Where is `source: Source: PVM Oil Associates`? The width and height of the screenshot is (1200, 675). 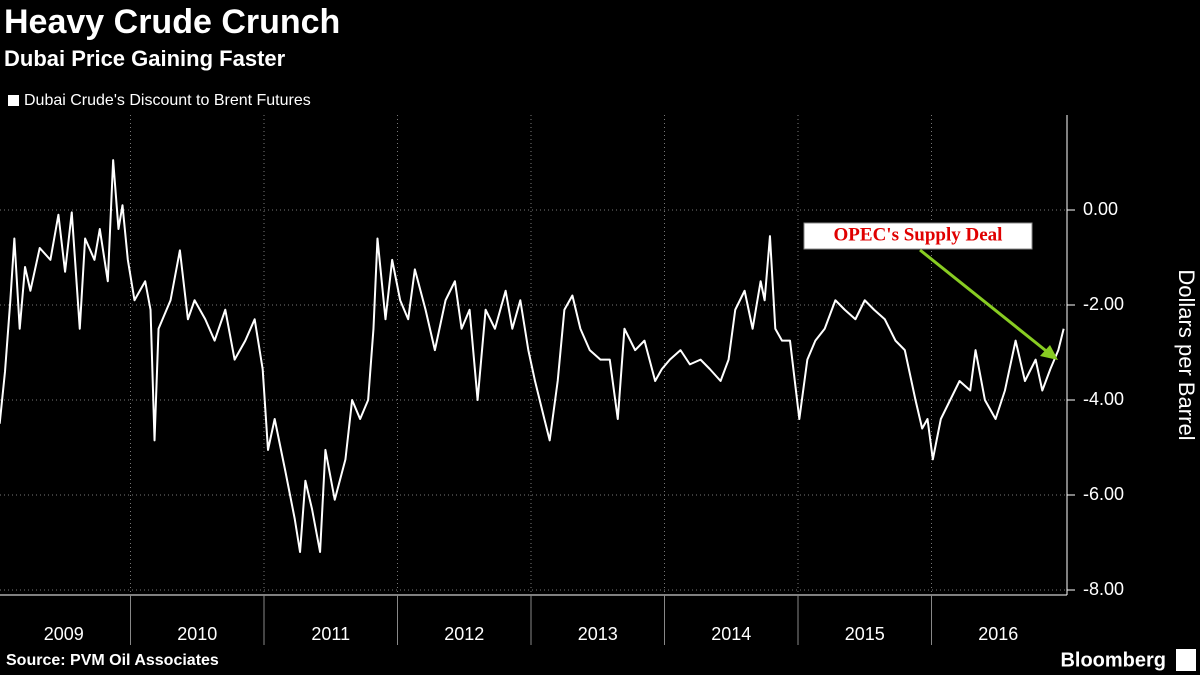 source: Source: PVM Oil Associates is located at coordinates (112, 660).